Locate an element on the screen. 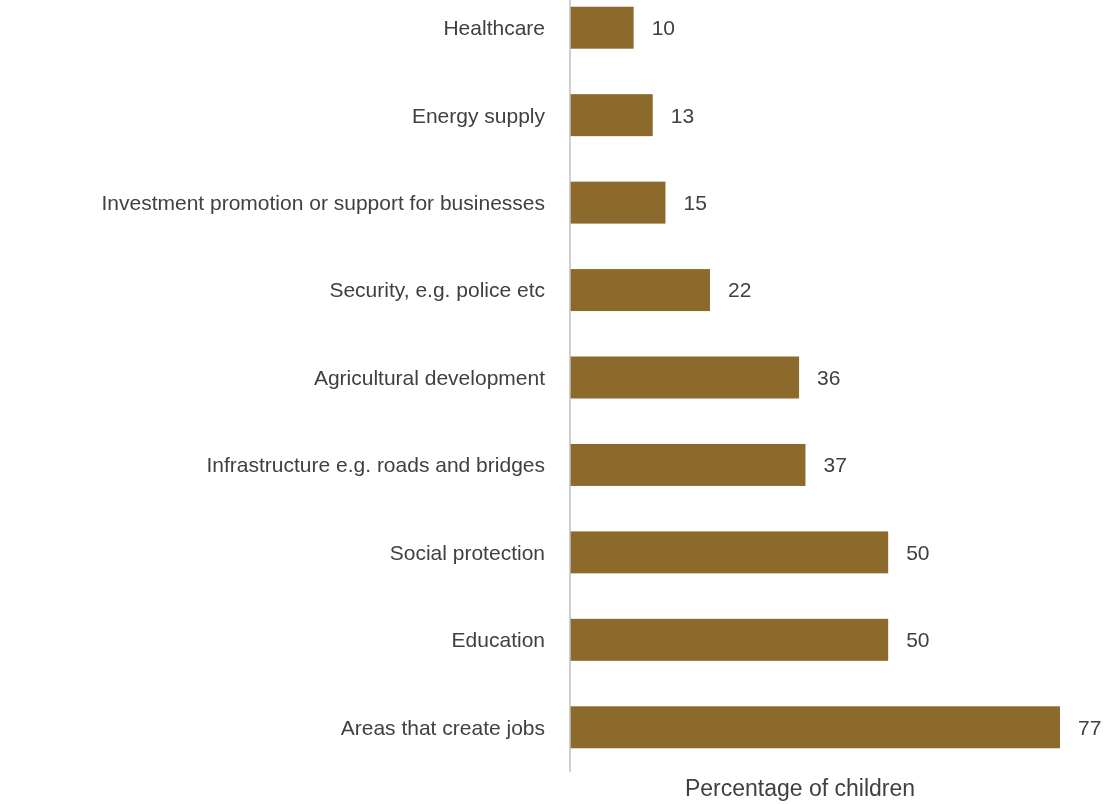 The width and height of the screenshot is (1110, 804). y-tick-label: Investment promotion or support for businesses is located at coordinates (323, 202).